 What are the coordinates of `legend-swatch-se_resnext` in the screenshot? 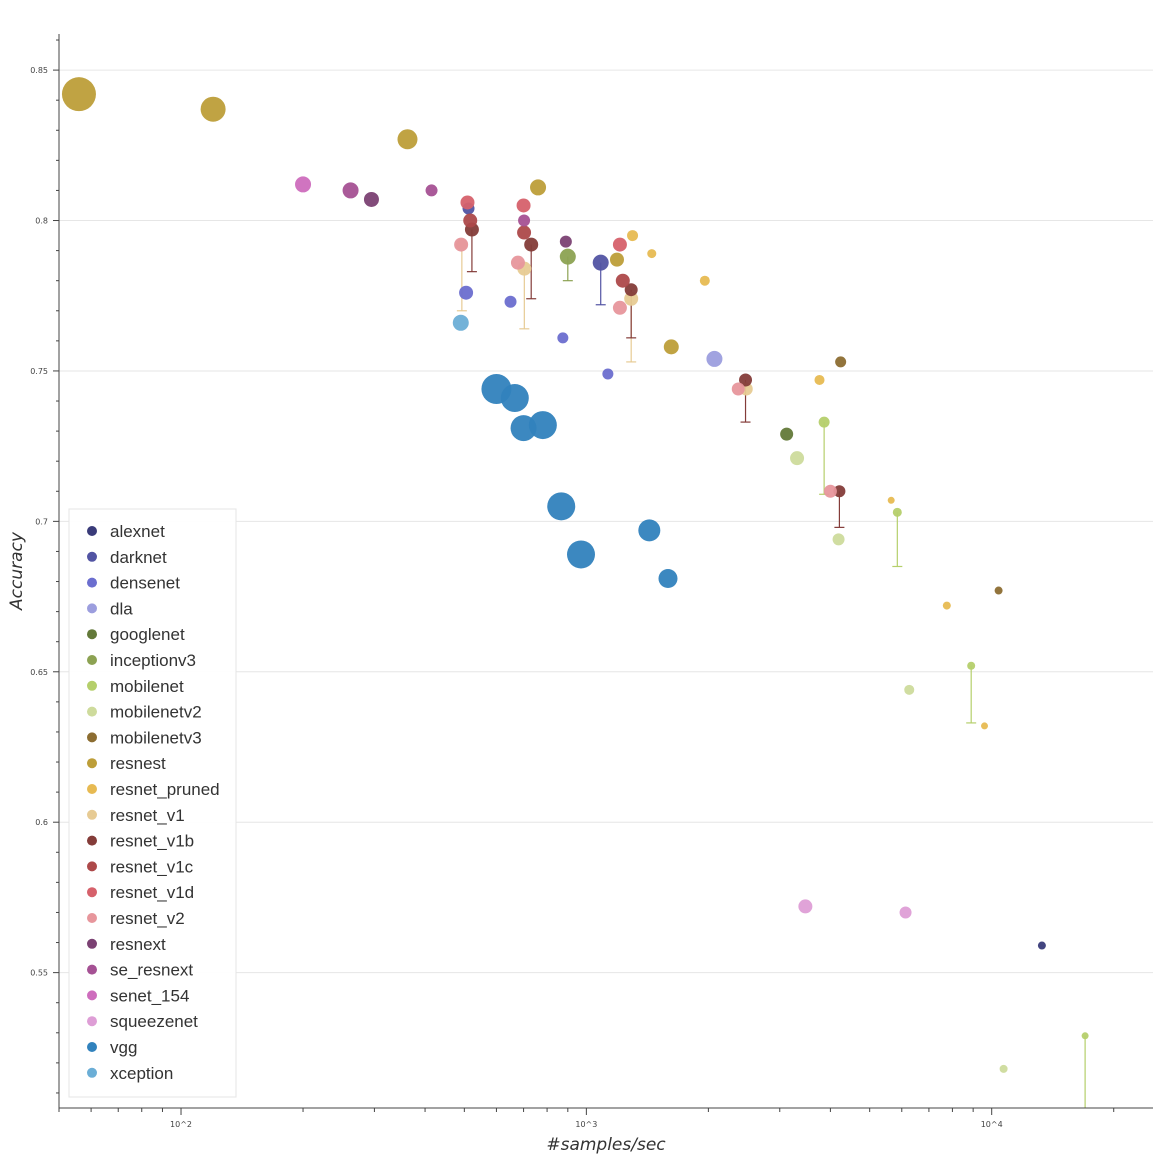 It's located at (92, 969).